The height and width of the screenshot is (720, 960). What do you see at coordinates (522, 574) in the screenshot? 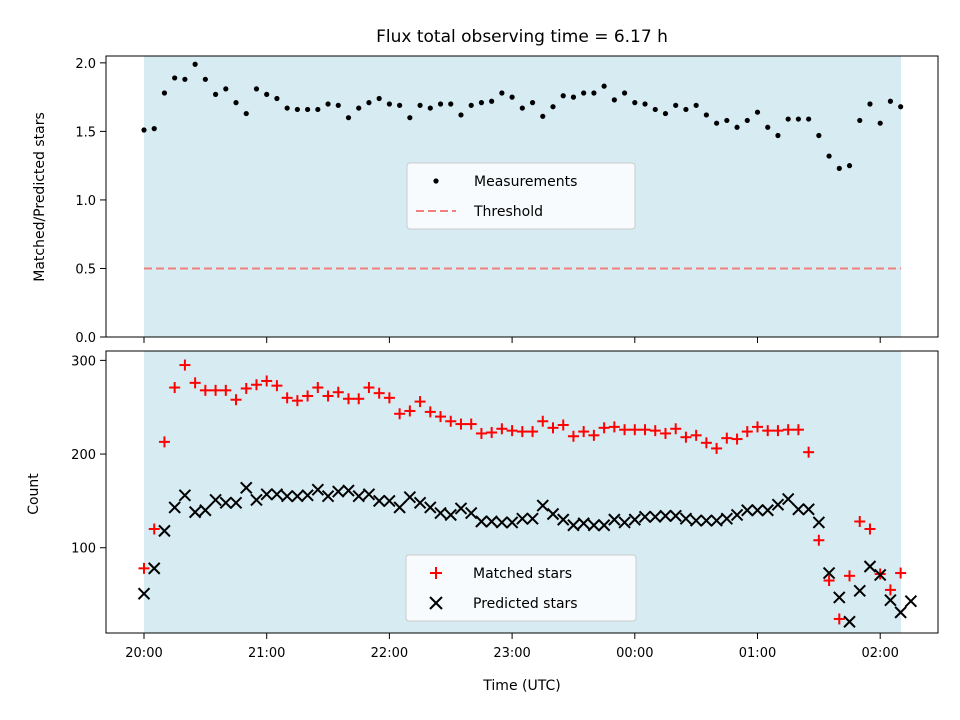
I see `legend-matched-label: Matched stars` at bounding box center [522, 574].